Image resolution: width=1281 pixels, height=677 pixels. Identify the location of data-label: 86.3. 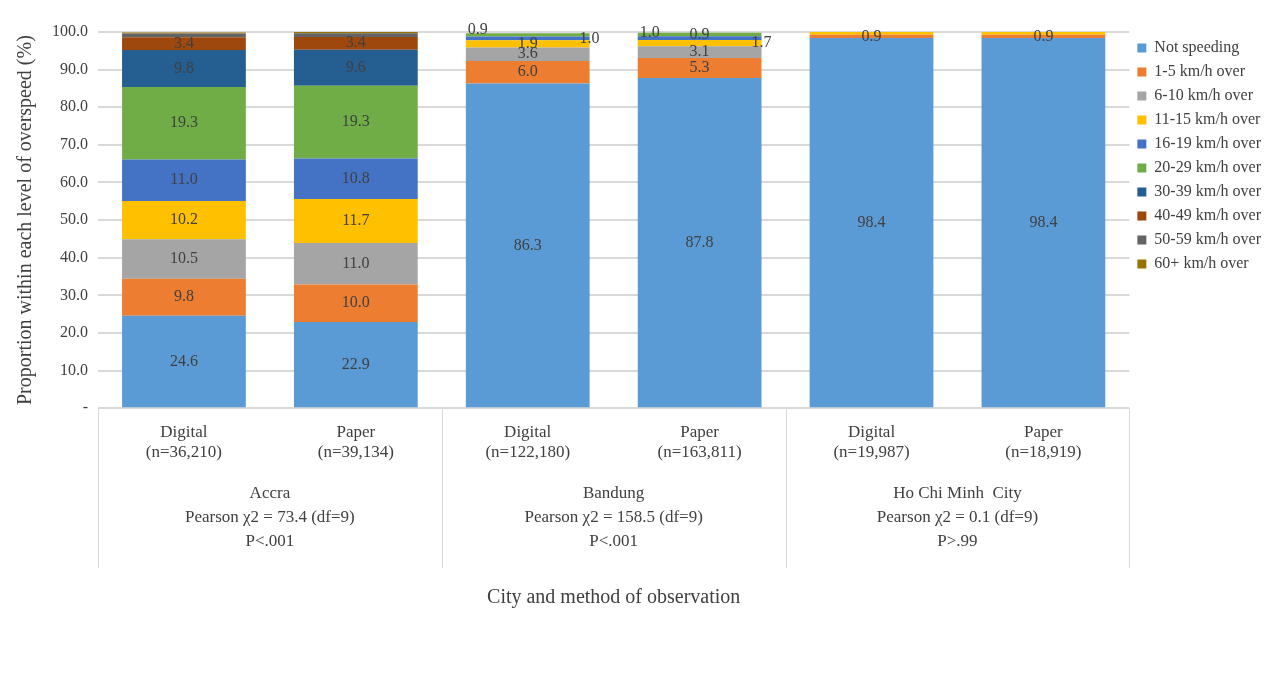
(527, 244).